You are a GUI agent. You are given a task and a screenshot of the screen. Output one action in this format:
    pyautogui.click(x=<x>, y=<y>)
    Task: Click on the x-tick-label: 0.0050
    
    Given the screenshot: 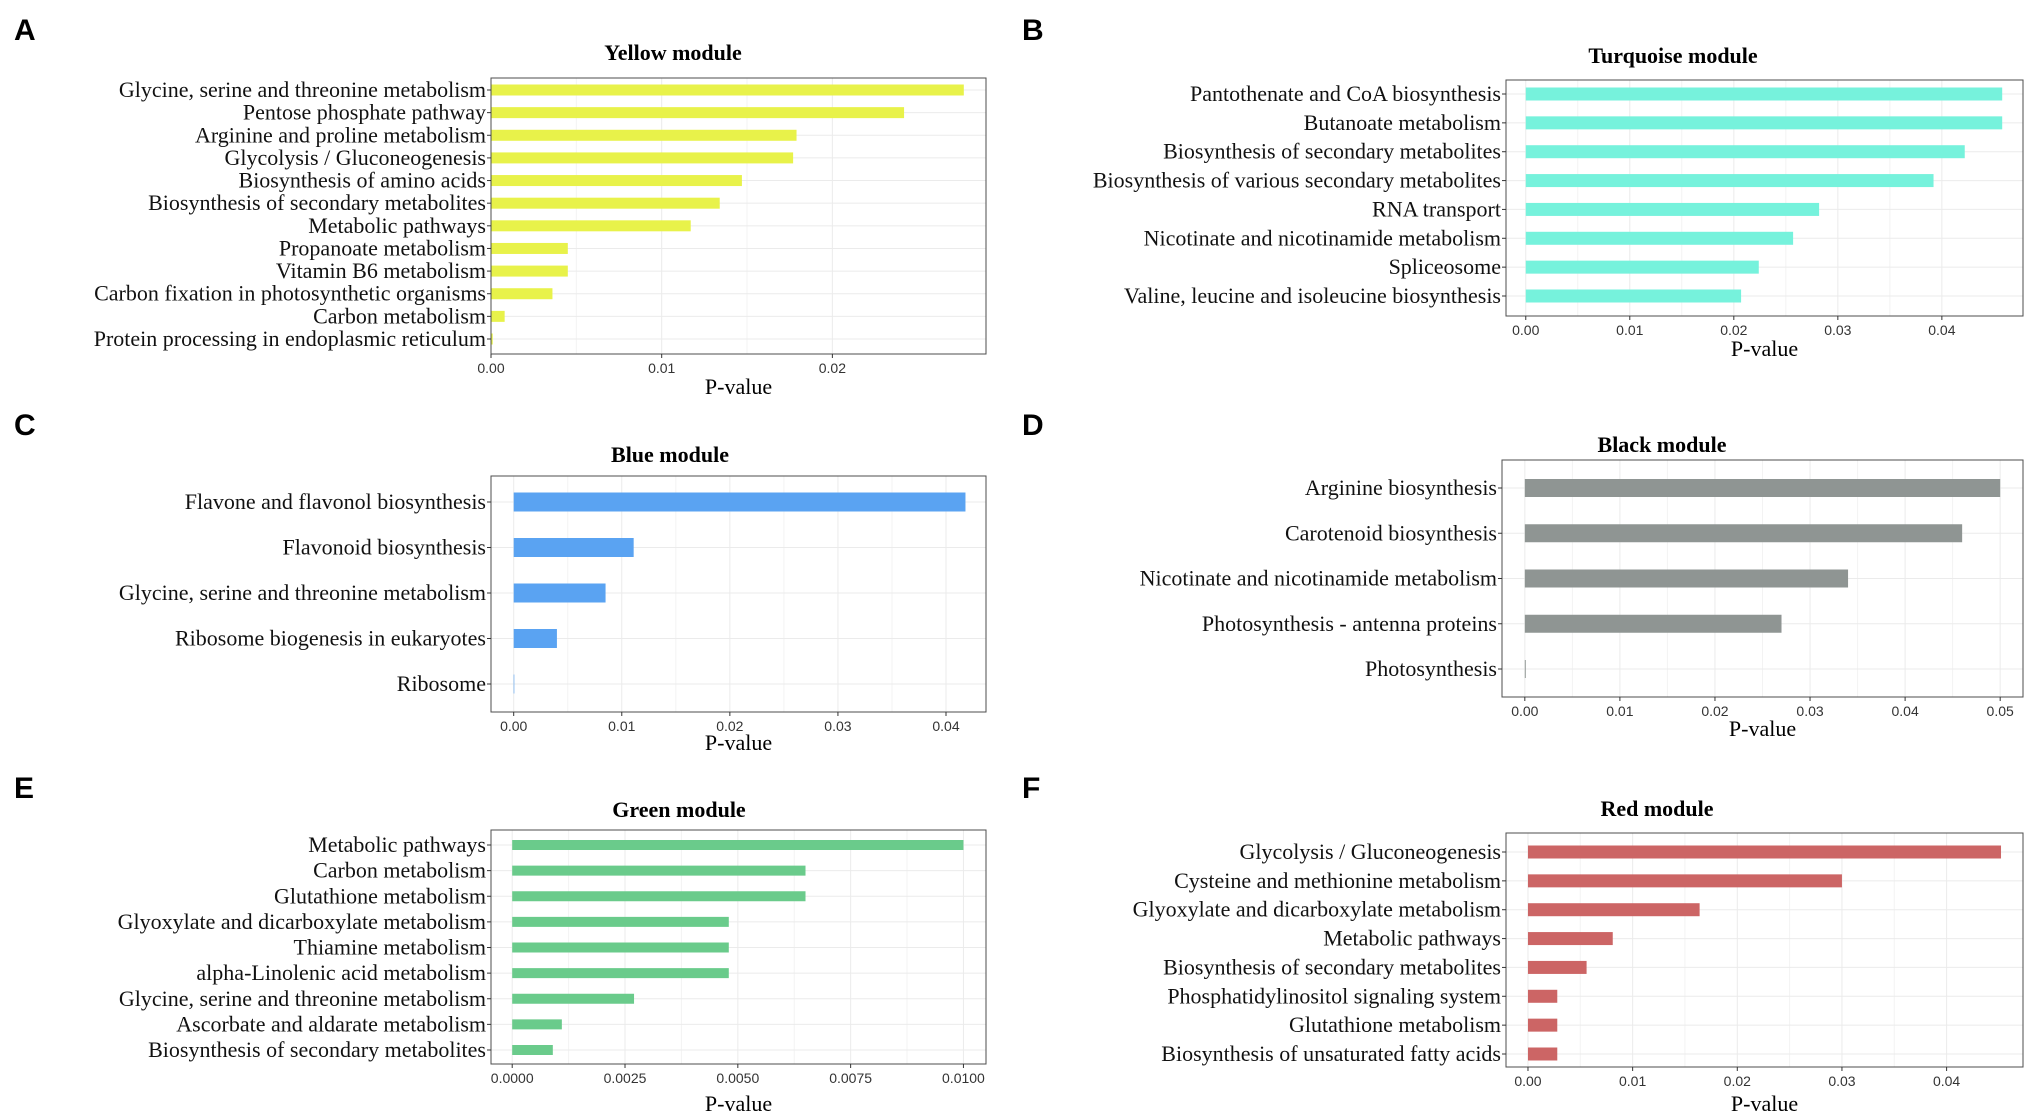 What is the action you would take?
    pyautogui.click(x=737, y=1078)
    